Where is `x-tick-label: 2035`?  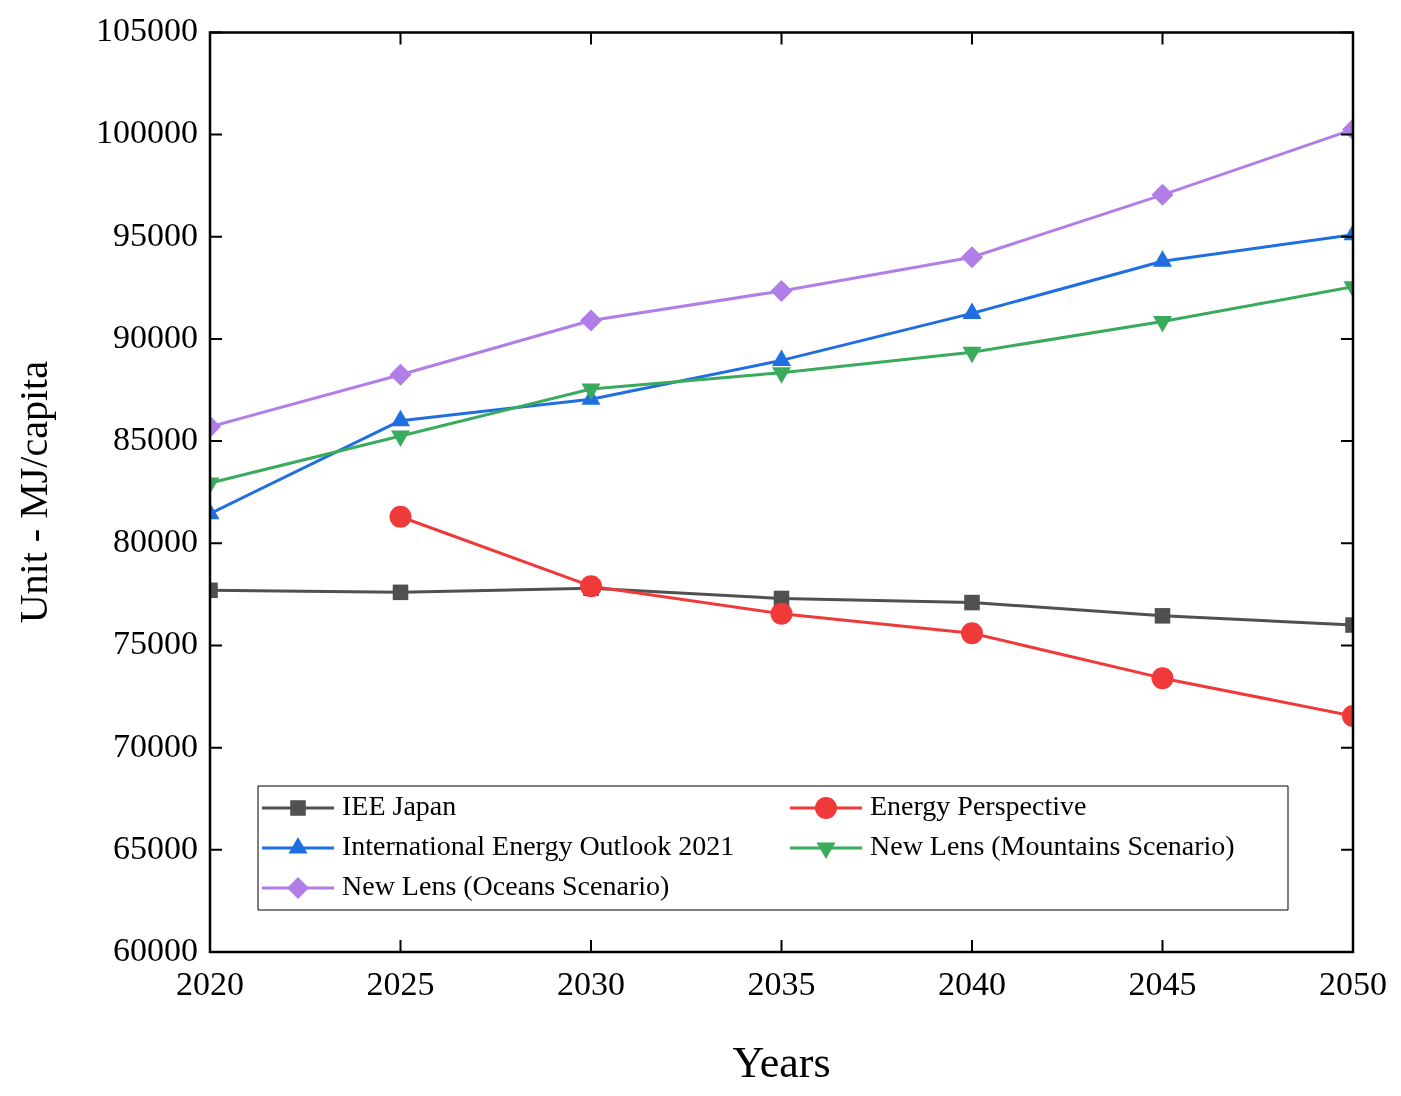
x-tick-label: 2035 is located at coordinates (781, 984).